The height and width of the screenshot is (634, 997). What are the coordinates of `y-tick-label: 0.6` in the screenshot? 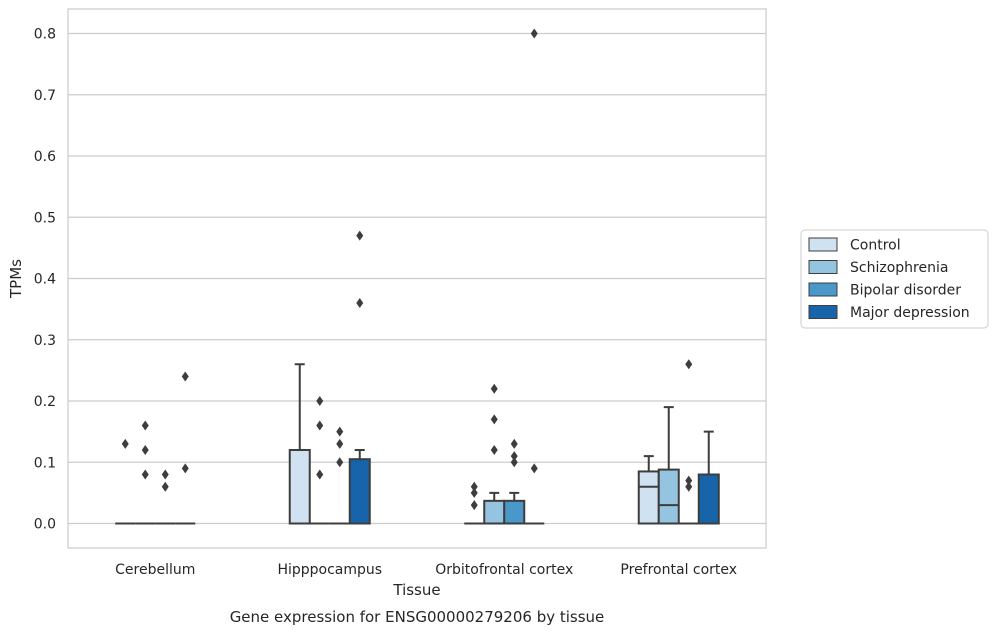 It's located at (45, 157).